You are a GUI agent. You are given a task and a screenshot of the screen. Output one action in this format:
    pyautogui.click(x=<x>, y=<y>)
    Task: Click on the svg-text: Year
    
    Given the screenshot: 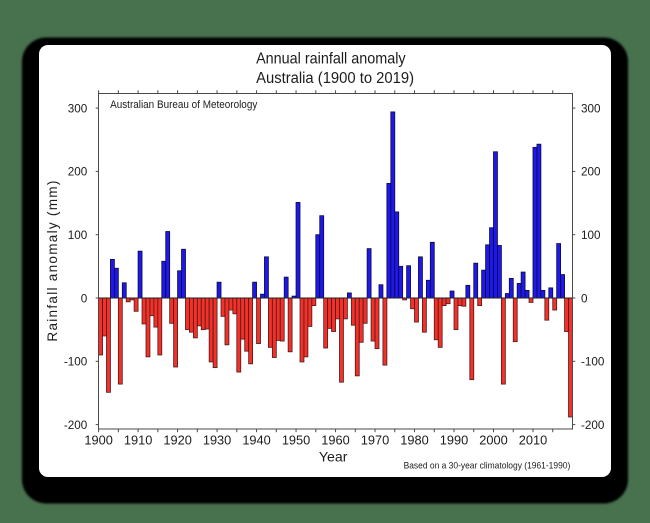 What is the action you would take?
    pyautogui.click(x=333, y=456)
    